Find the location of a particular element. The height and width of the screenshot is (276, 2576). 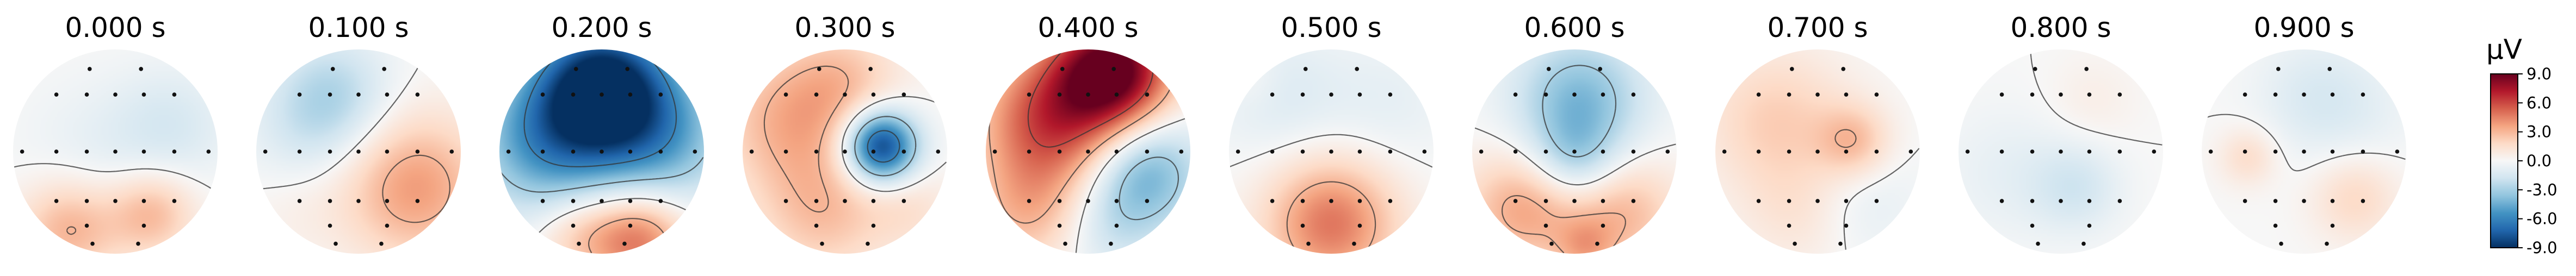

topomap-panel: 0.300 s is located at coordinates (845, 133).